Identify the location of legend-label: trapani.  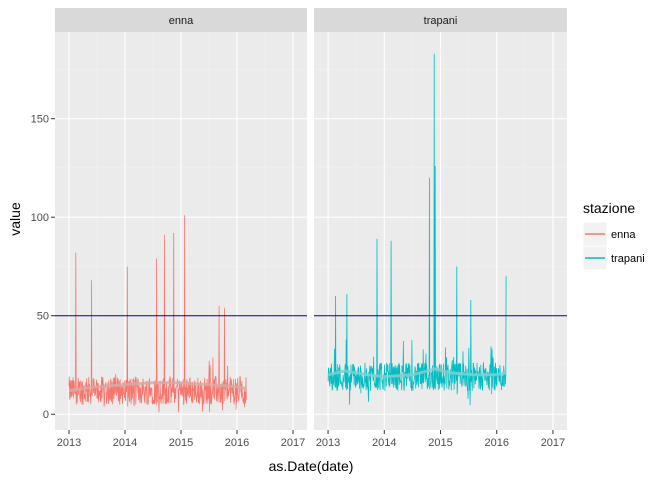
(628, 259).